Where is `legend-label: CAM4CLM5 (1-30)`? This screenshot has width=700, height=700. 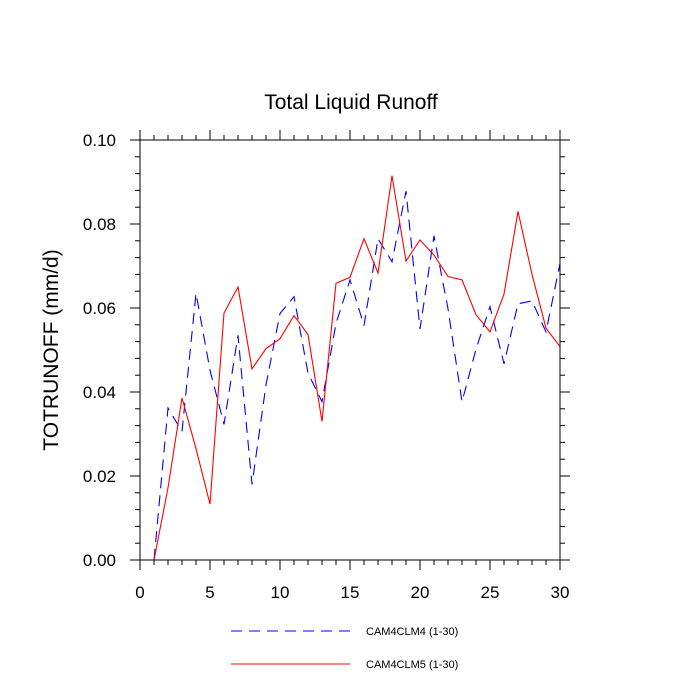
legend-label: CAM4CLM5 (1-30) is located at coordinates (412, 665).